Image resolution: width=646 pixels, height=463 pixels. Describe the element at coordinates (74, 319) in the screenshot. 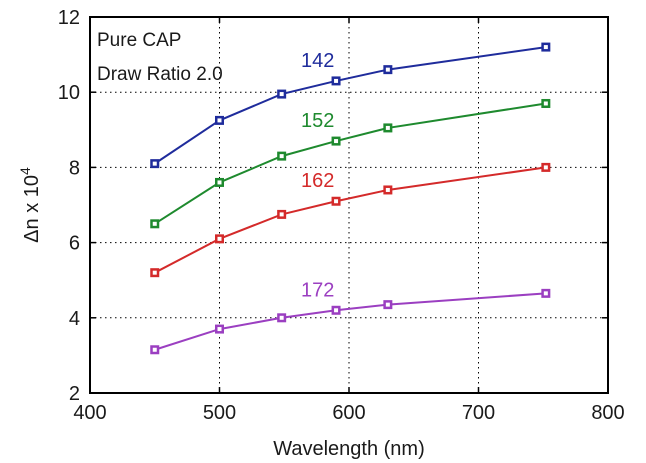

I see `y-tick-label: 4` at that location.